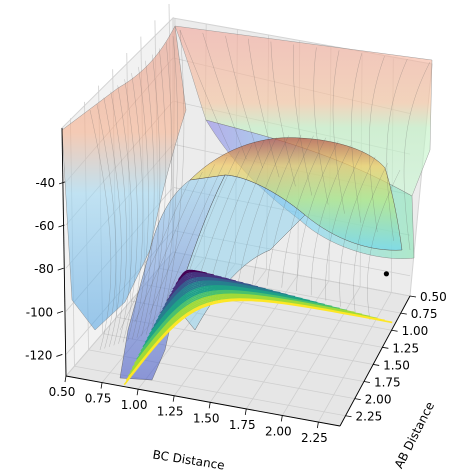 Image resolution: width=470 pixels, height=474 pixels. I want to click on x-axis-line, so click(375, 361).